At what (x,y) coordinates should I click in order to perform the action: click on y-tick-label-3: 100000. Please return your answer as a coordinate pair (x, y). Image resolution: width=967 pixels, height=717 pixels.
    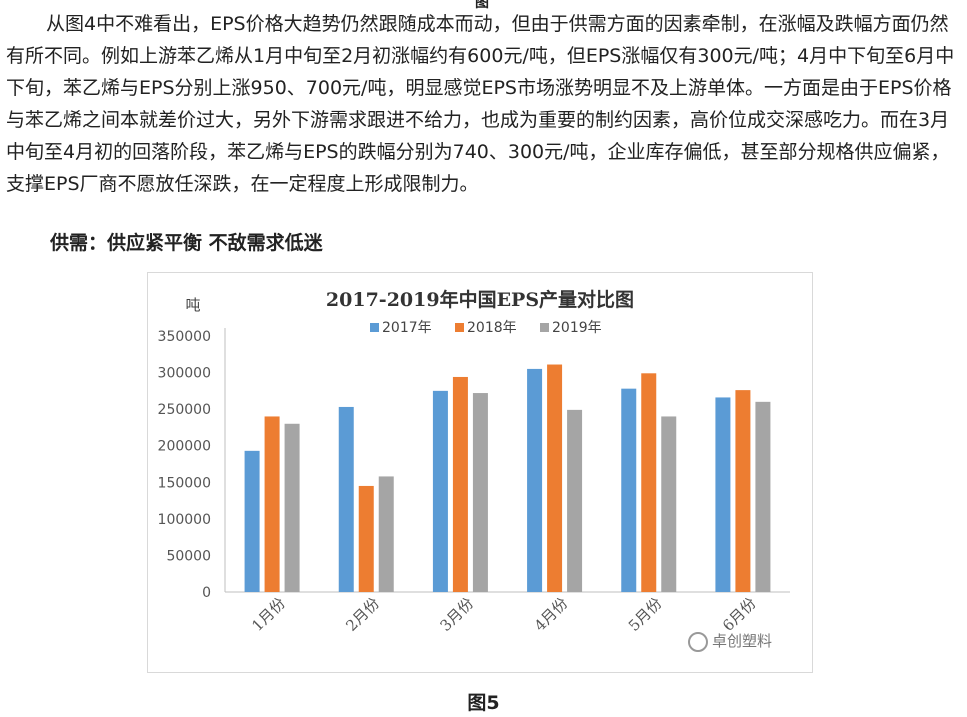
    Looking at the image, I should click on (184, 520).